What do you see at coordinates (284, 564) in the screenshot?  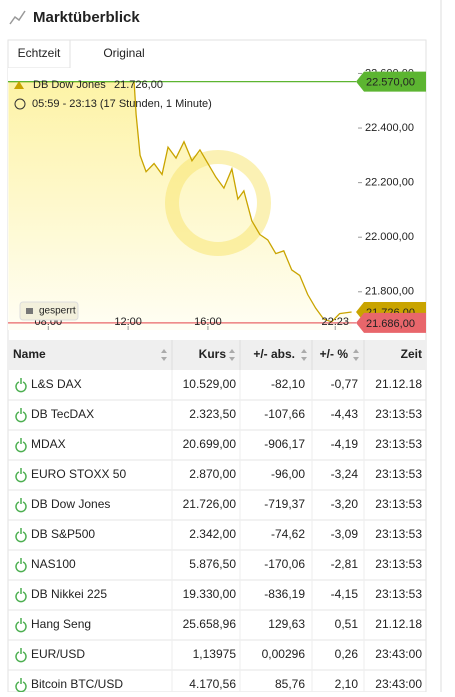 I see `cell: -170,06` at bounding box center [284, 564].